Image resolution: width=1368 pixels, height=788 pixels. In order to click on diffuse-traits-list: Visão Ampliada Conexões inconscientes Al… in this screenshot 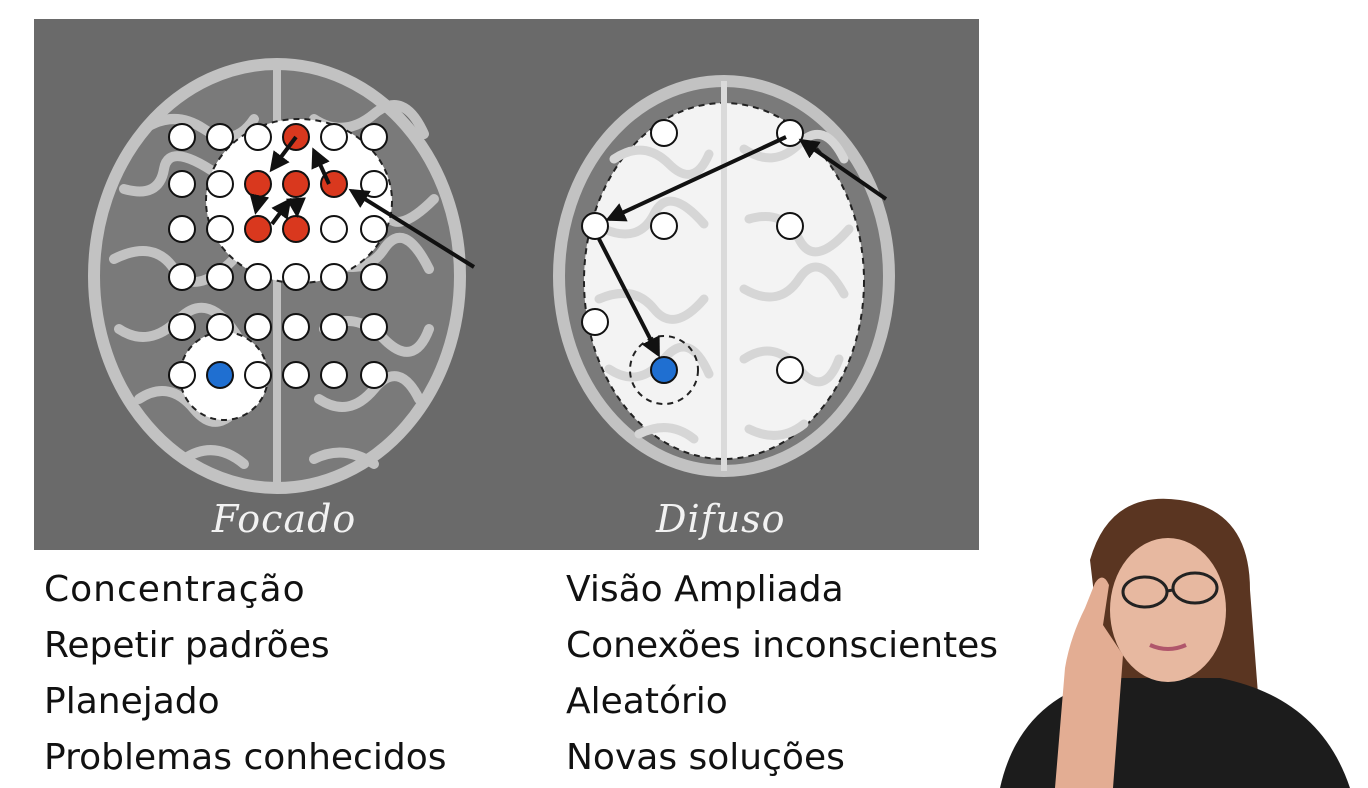, I will do `click(782, 674)`.